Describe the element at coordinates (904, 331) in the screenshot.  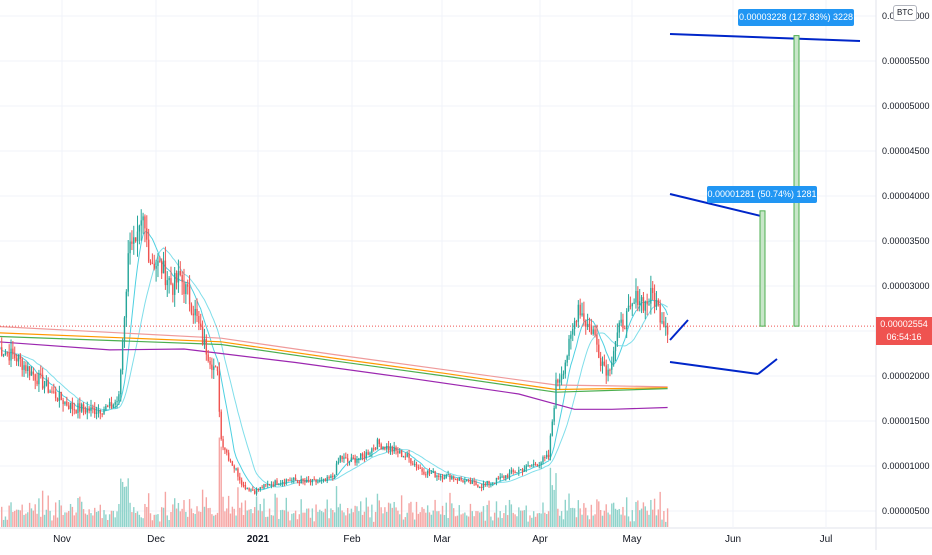
I see `last-price-tag: 0.00002554 06:54:16` at that location.